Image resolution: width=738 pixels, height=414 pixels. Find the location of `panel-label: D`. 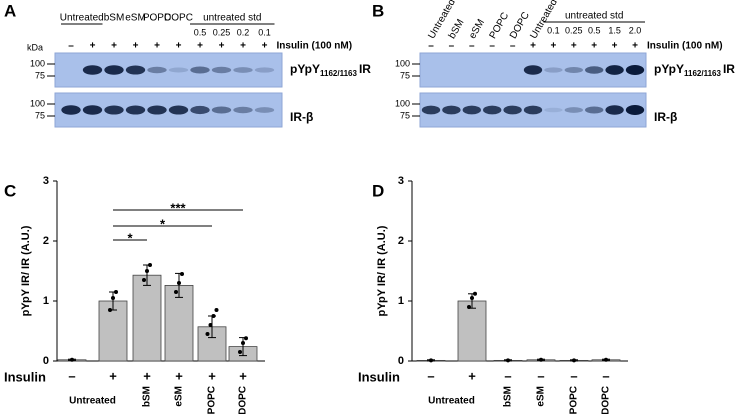

panel-label: D is located at coordinates (378, 190).